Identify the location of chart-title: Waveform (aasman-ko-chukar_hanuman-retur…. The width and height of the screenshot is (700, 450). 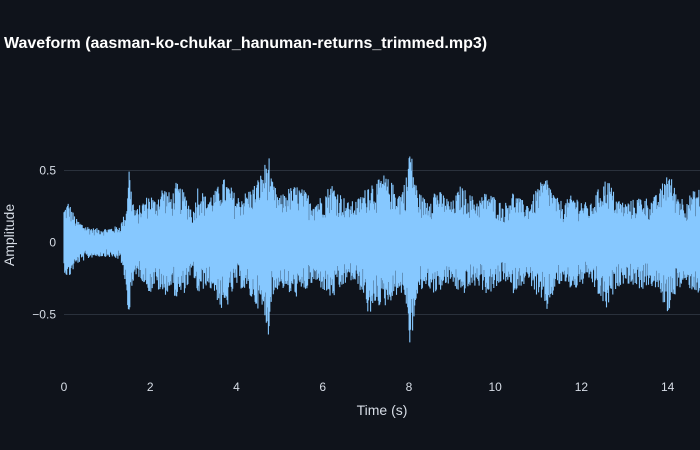
(246, 43).